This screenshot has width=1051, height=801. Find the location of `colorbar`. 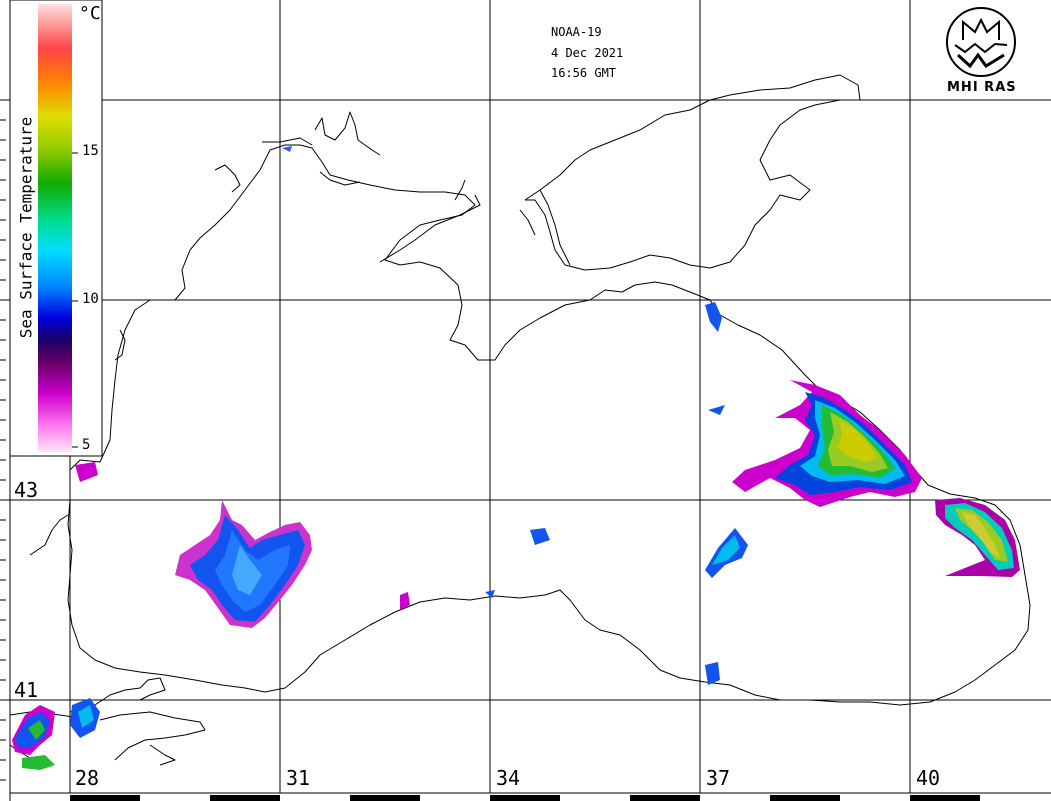

colorbar is located at coordinates (55, 228).